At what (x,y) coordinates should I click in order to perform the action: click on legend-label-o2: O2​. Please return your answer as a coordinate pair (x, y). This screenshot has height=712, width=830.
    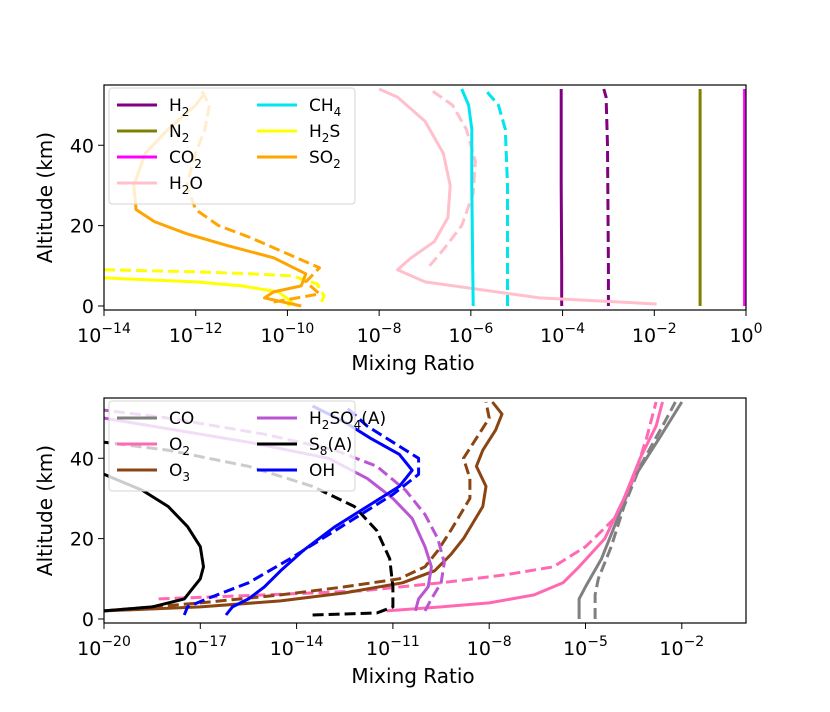
    Looking at the image, I should click on (179, 446).